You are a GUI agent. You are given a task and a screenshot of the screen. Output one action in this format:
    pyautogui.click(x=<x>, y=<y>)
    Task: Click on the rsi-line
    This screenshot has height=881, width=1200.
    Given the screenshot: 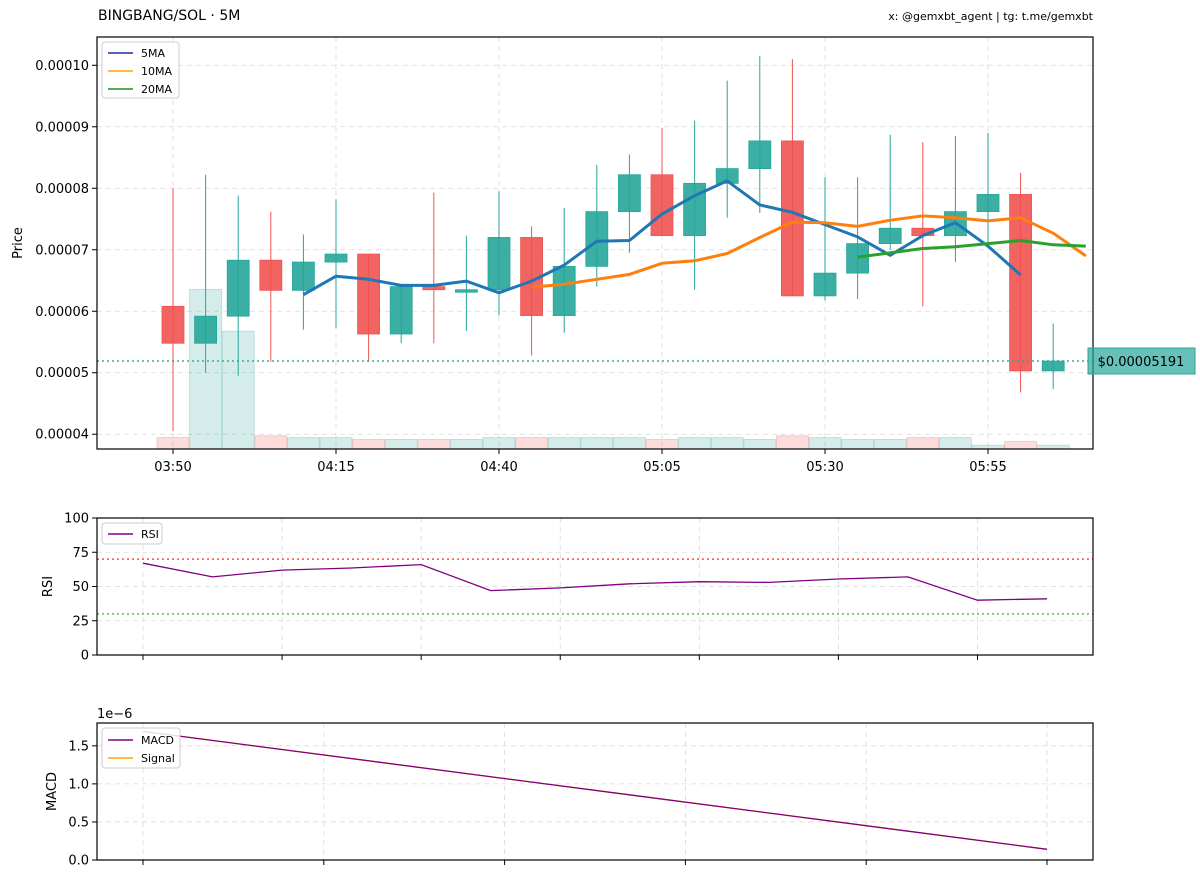 What is the action you would take?
    pyautogui.click(x=595, y=581)
    